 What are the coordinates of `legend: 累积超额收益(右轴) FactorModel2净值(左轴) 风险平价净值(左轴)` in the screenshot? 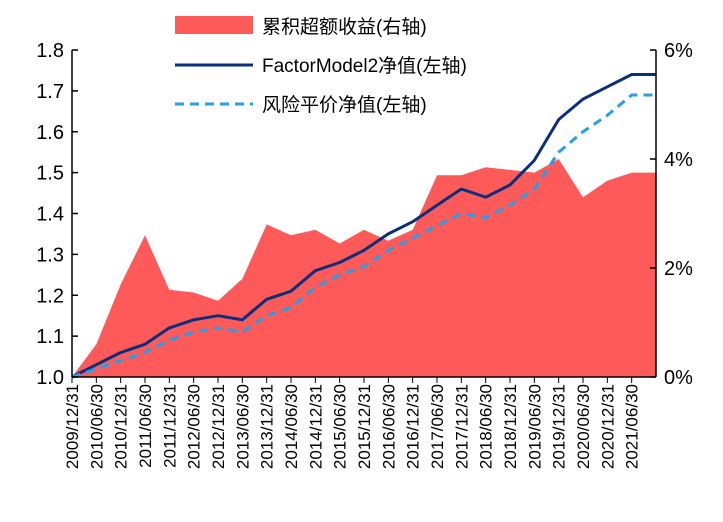 It's located at (321, 66).